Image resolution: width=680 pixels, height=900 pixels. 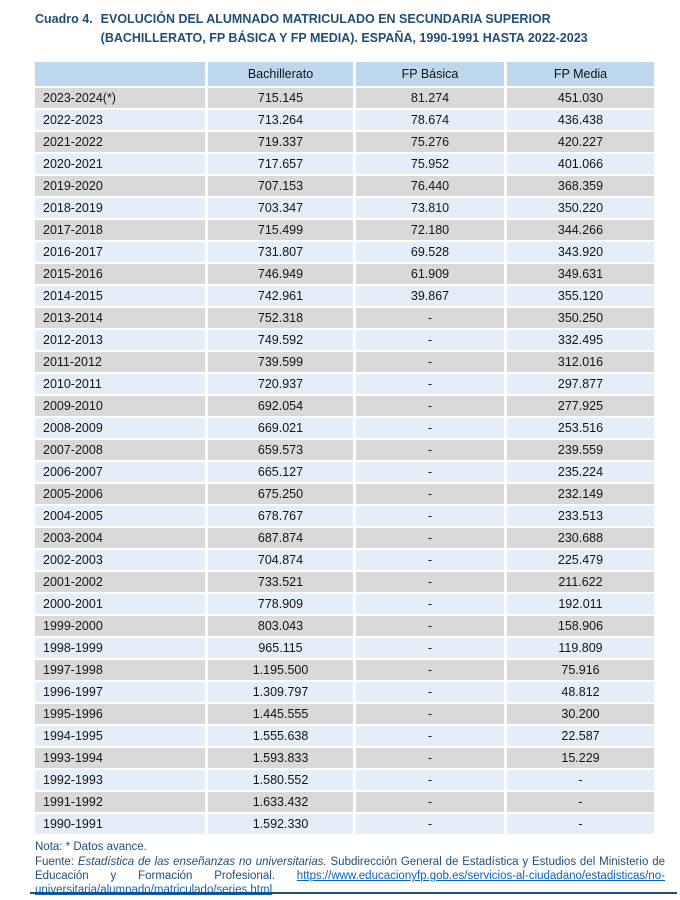 What do you see at coordinates (345, 362) in the screenshot?
I see `table-row: 2011-2012 739.599 - 312.016` at bounding box center [345, 362].